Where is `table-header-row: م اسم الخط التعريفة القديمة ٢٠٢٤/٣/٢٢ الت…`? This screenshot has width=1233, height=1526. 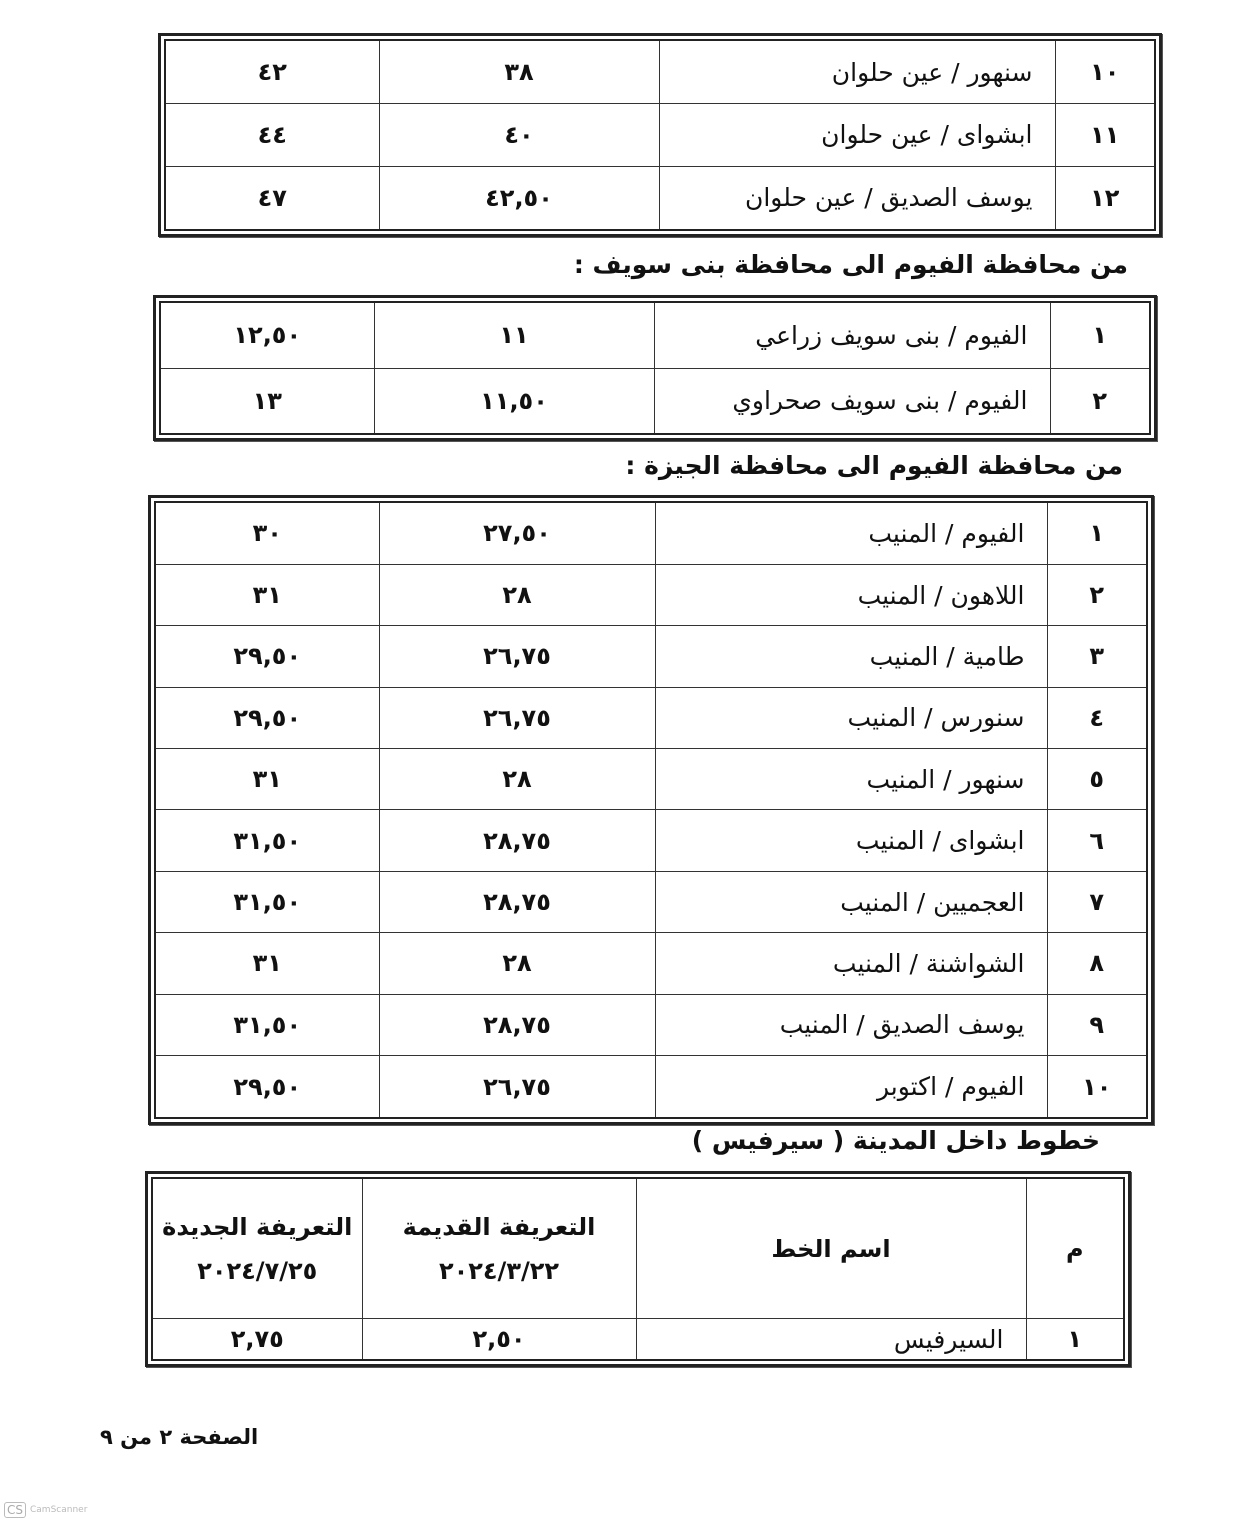
table-header-row: م اسم الخط التعريفة القديمة ٢٠٢٤/٣/٢٢ الت… is located at coordinates (638, 1248).